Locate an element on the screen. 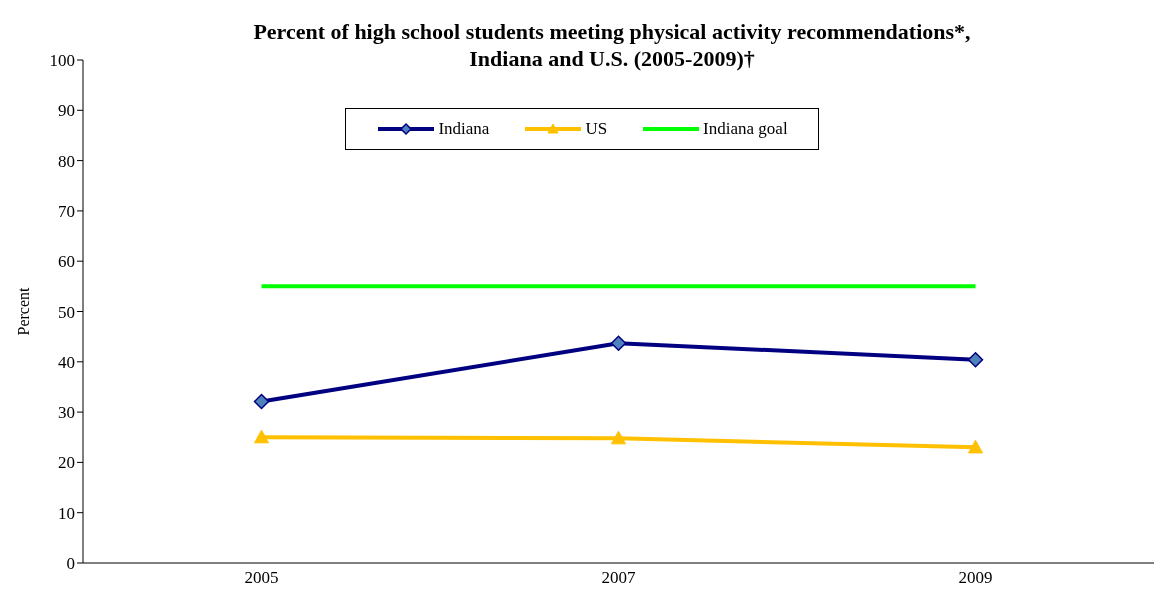 This screenshot has width=1164, height=605. y-tick-label: 90 is located at coordinates (66, 111).